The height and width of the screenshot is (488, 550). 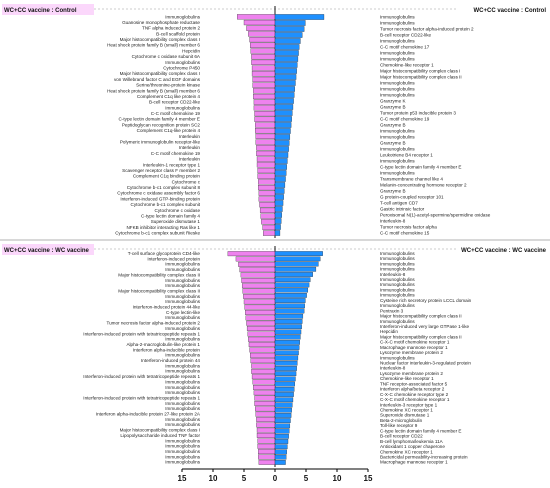 What do you see at coordinates (157, 79) in the screenshot?
I see `left-gene-label: von Willebrand factor C and EGF domains` at bounding box center [157, 79].